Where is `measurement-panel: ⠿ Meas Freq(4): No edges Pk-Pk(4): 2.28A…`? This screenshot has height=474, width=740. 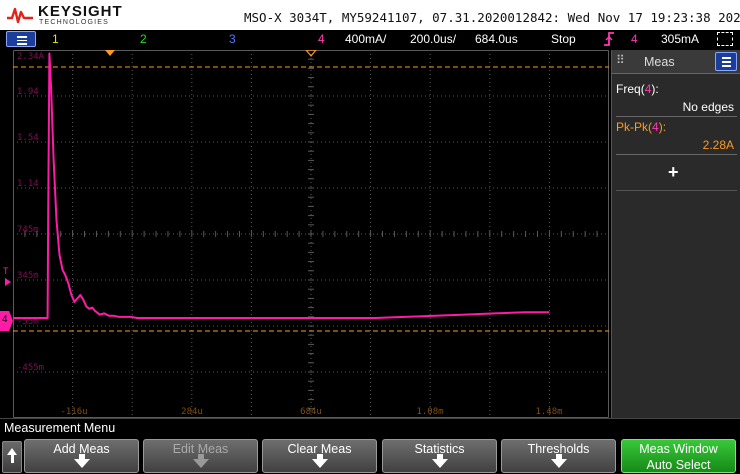 measurement-panel: ⠿ Meas Freq(4): No edges Pk-Pk(4): 2.28A… is located at coordinates (675, 234).